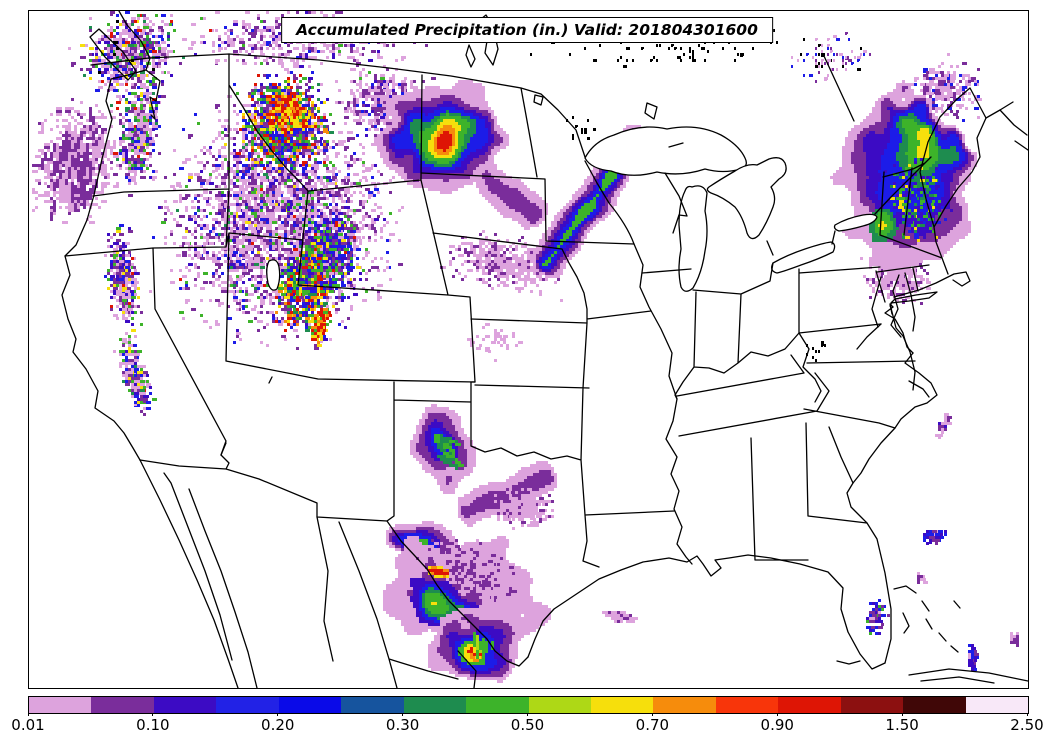  What do you see at coordinates (919, 389) in the screenshot?
I see `pamlico-sound` at bounding box center [919, 389].